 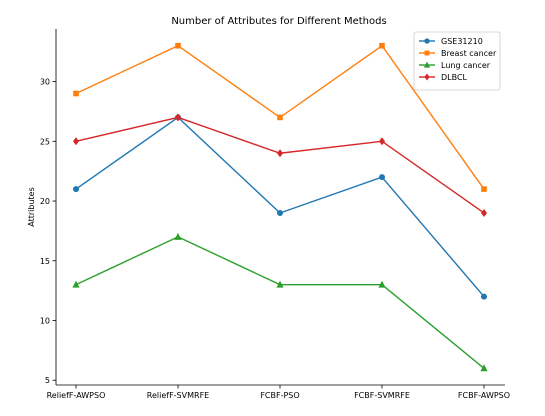 I want to click on y-axis-label: Attributes, so click(x=31, y=207).